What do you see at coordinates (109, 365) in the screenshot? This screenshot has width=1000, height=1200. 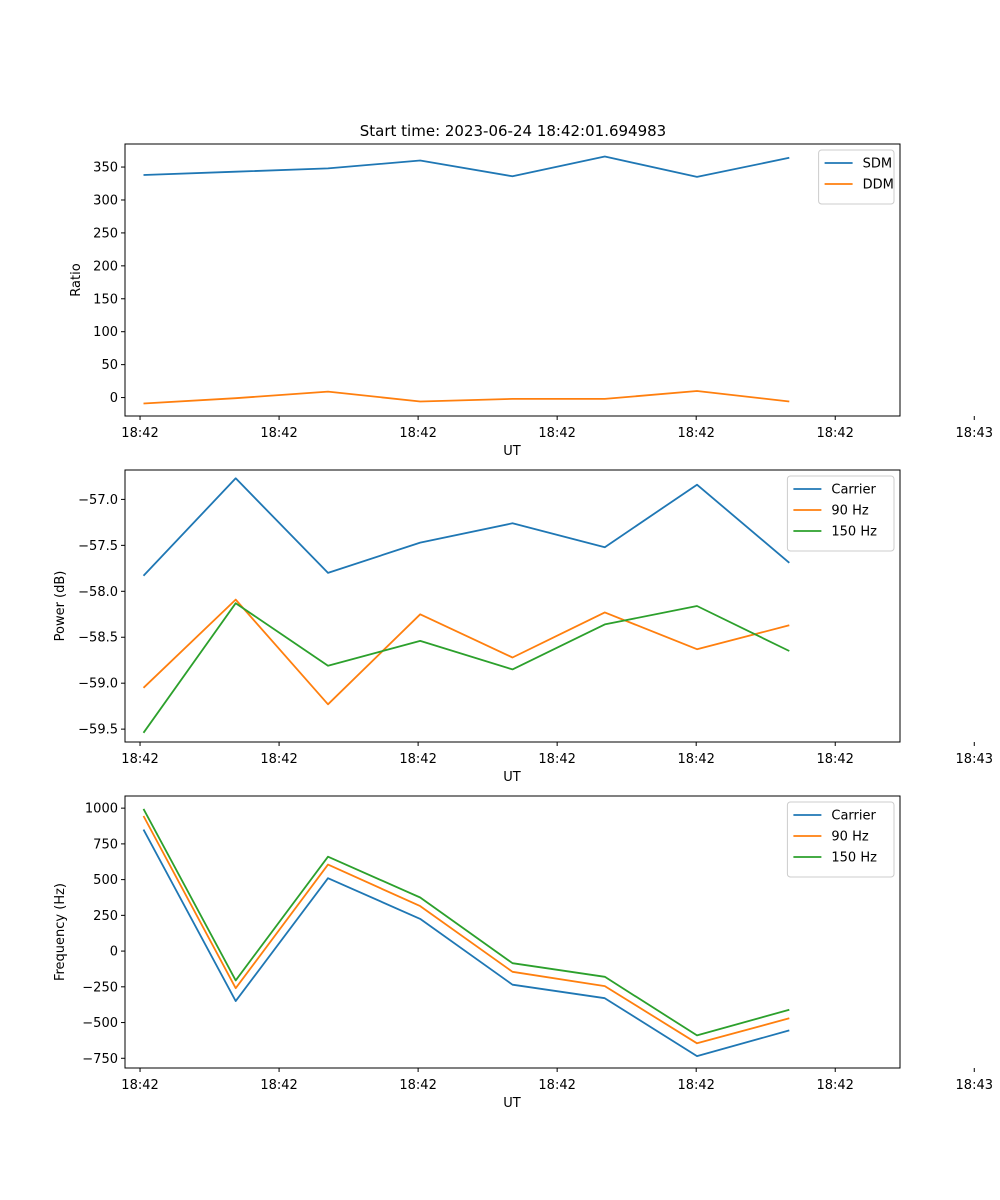 I see `y-tick-label: 50` at bounding box center [109, 365].